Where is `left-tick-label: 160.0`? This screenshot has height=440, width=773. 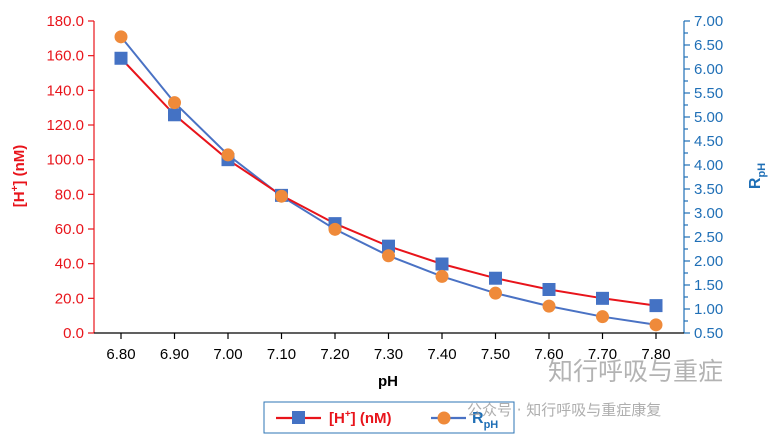
left-tick-label: 160.0 is located at coordinates (65, 56).